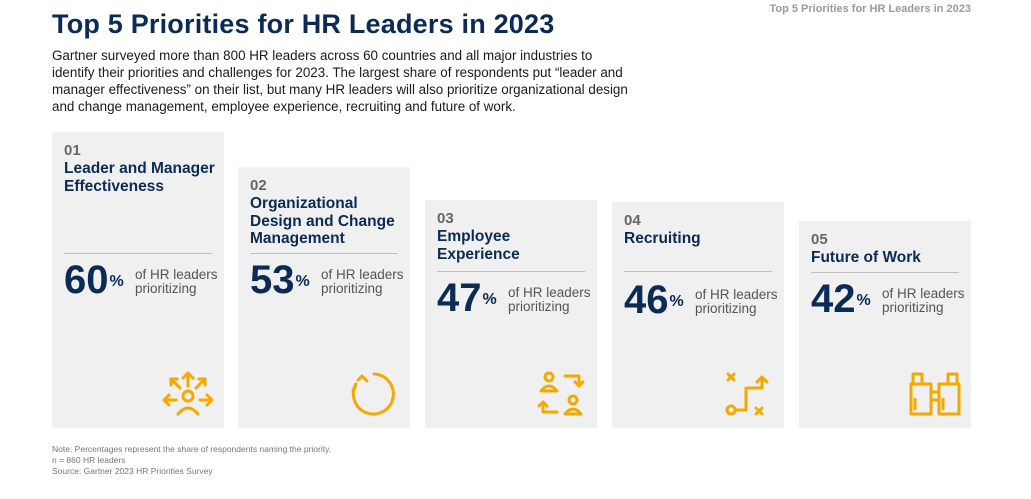 This screenshot has height=499, width=1031. What do you see at coordinates (870, 9) in the screenshot?
I see `corner-title: Top 5 Priorities for HR Leaders in 2023` at bounding box center [870, 9].